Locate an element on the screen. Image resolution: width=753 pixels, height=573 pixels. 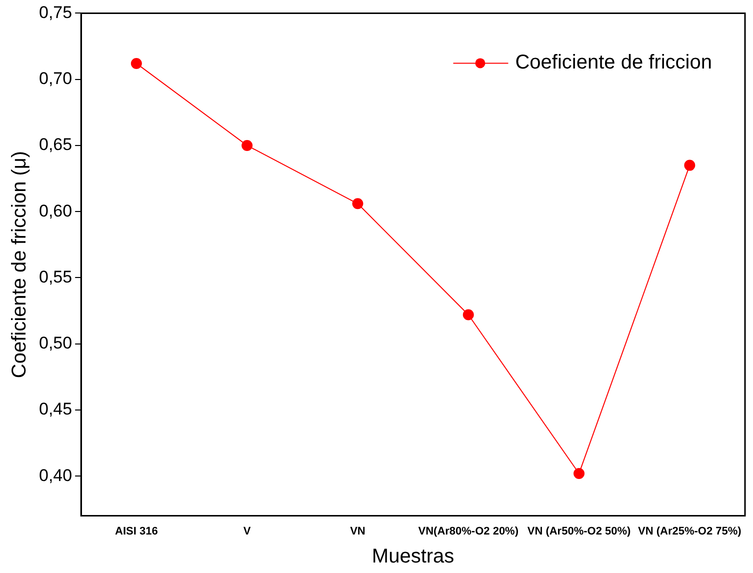
y-tick-label: 0,70 is located at coordinates (55, 78).